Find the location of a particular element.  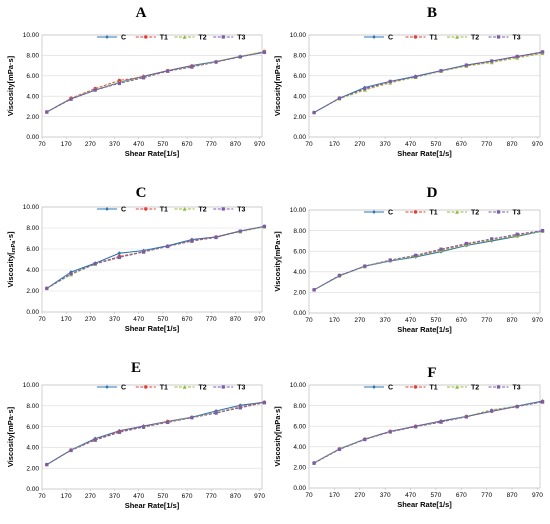

panel-title: C is located at coordinates (141, 193).